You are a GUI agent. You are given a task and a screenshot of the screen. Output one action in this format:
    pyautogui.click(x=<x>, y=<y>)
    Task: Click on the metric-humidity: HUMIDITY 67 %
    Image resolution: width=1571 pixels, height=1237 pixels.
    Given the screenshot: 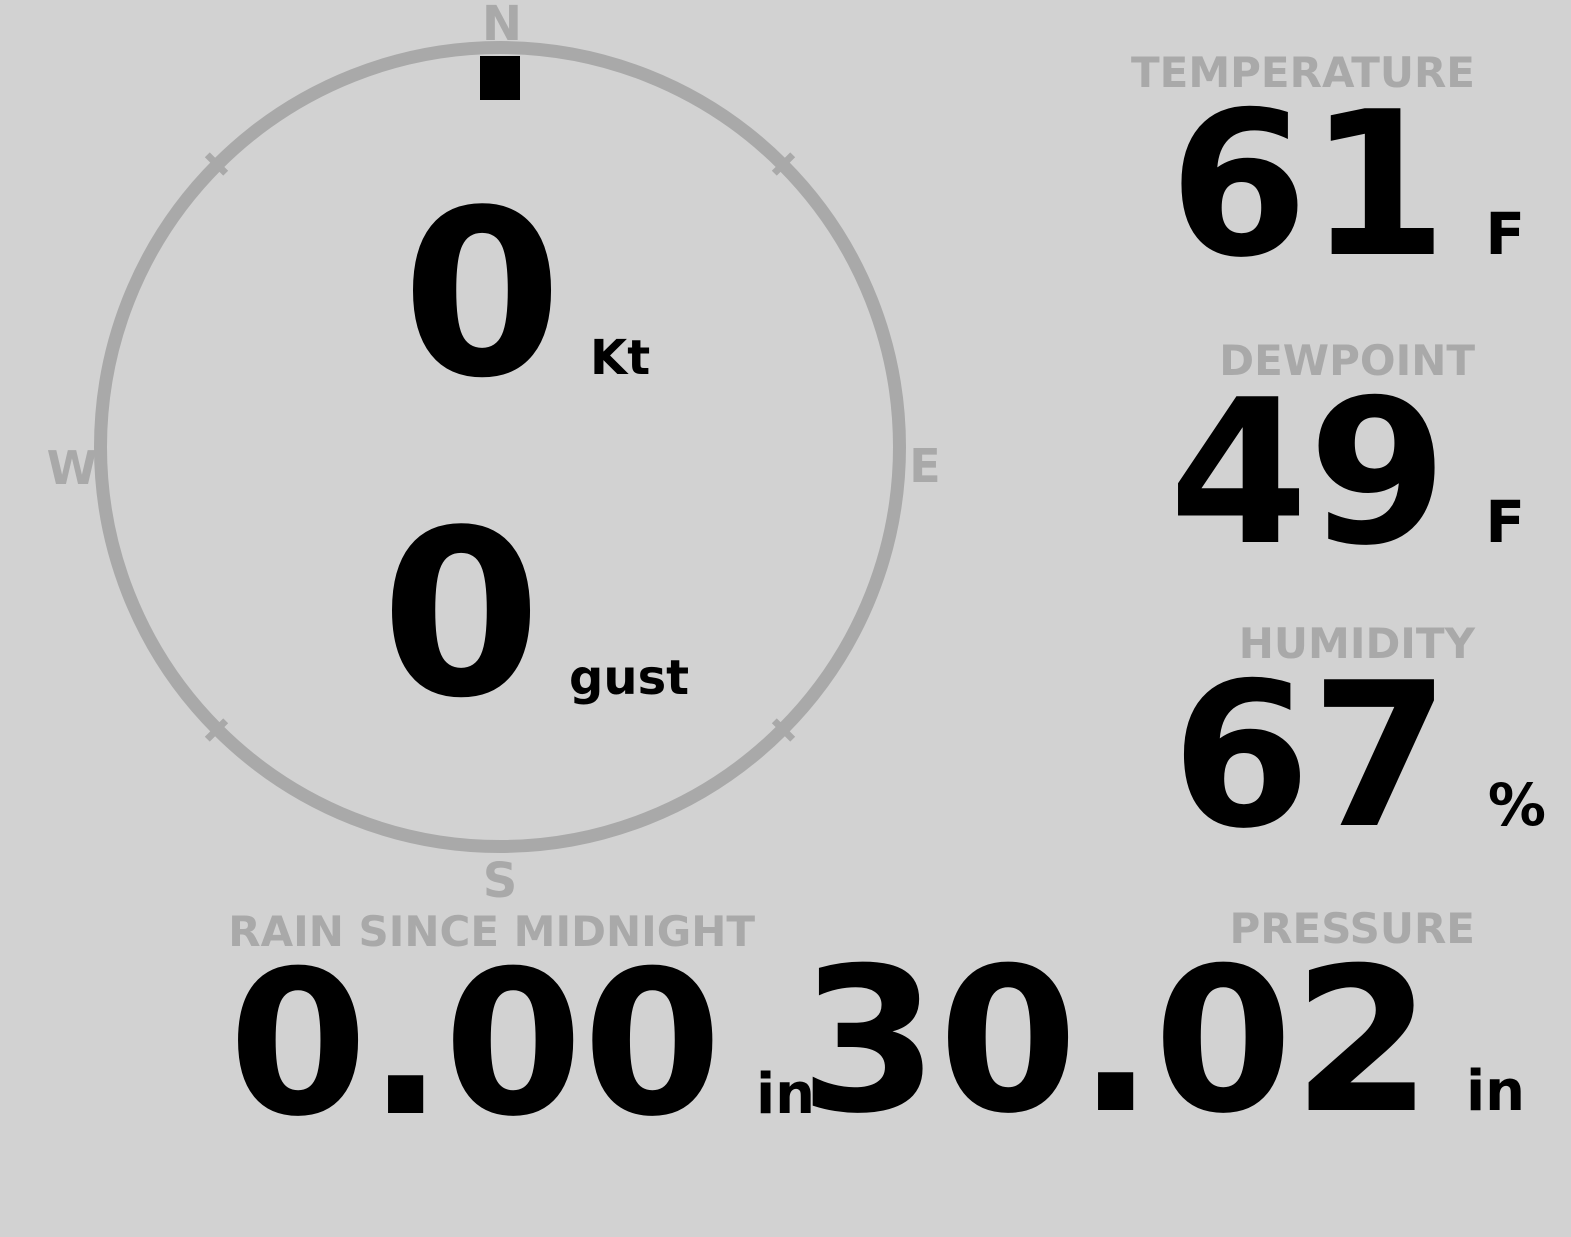 What is the action you would take?
    pyautogui.click(x=1308, y=751)
    